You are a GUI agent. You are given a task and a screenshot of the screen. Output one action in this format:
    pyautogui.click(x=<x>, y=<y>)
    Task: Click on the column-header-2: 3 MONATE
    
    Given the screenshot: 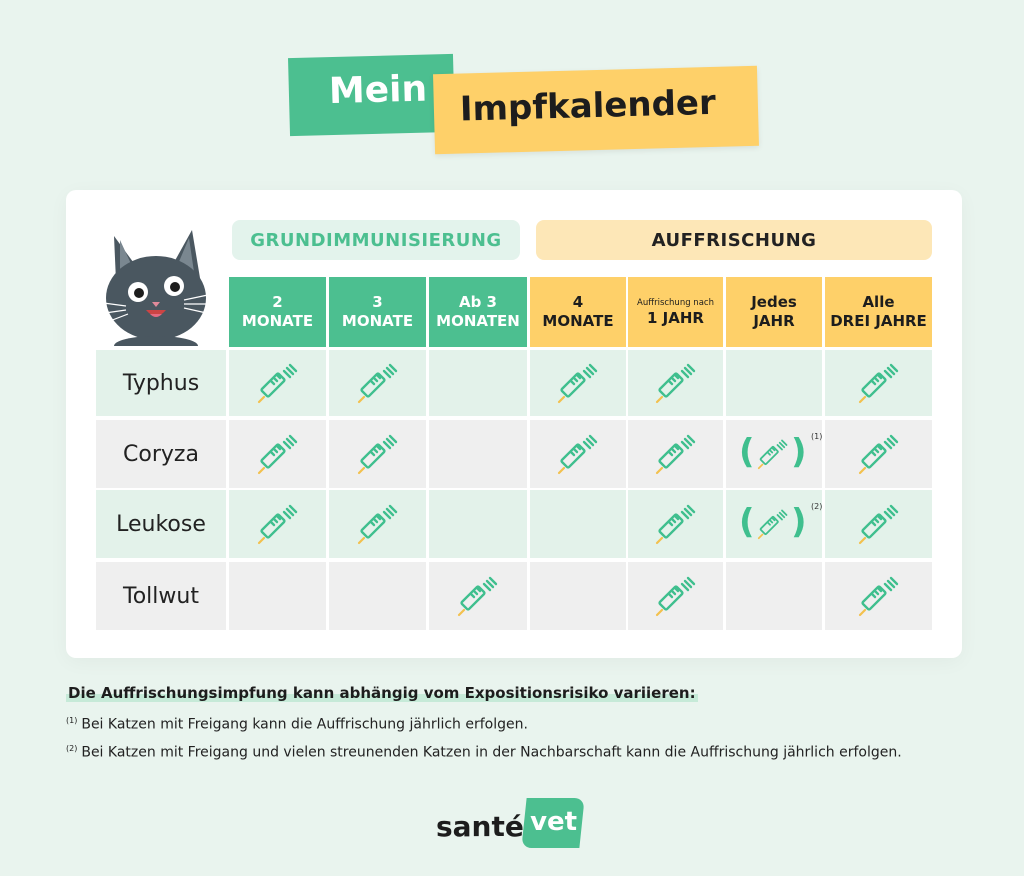 What is the action you would take?
    pyautogui.click(x=377, y=312)
    